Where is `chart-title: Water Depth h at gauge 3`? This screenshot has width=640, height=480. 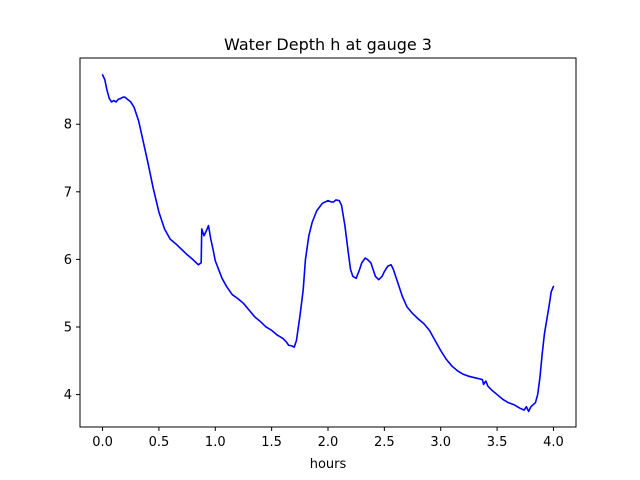 chart-title: Water Depth h at gauge 3 is located at coordinates (328, 44).